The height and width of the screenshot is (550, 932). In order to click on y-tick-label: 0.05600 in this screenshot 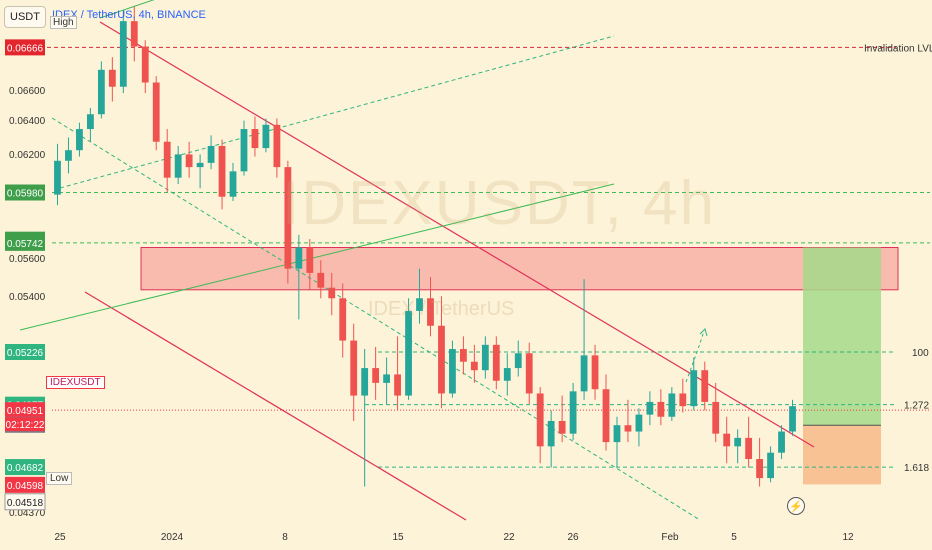, I will do `click(27, 259)`.